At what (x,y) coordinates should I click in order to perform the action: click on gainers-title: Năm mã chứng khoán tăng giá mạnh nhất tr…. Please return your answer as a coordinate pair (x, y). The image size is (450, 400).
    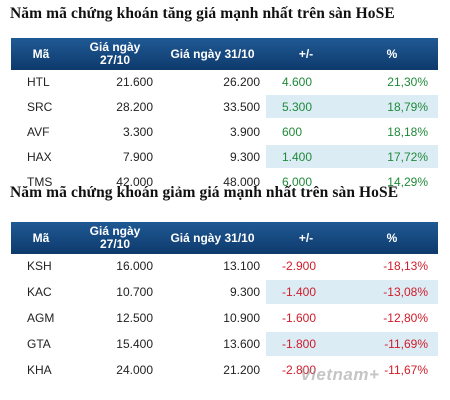
    Looking at the image, I should click on (202, 13).